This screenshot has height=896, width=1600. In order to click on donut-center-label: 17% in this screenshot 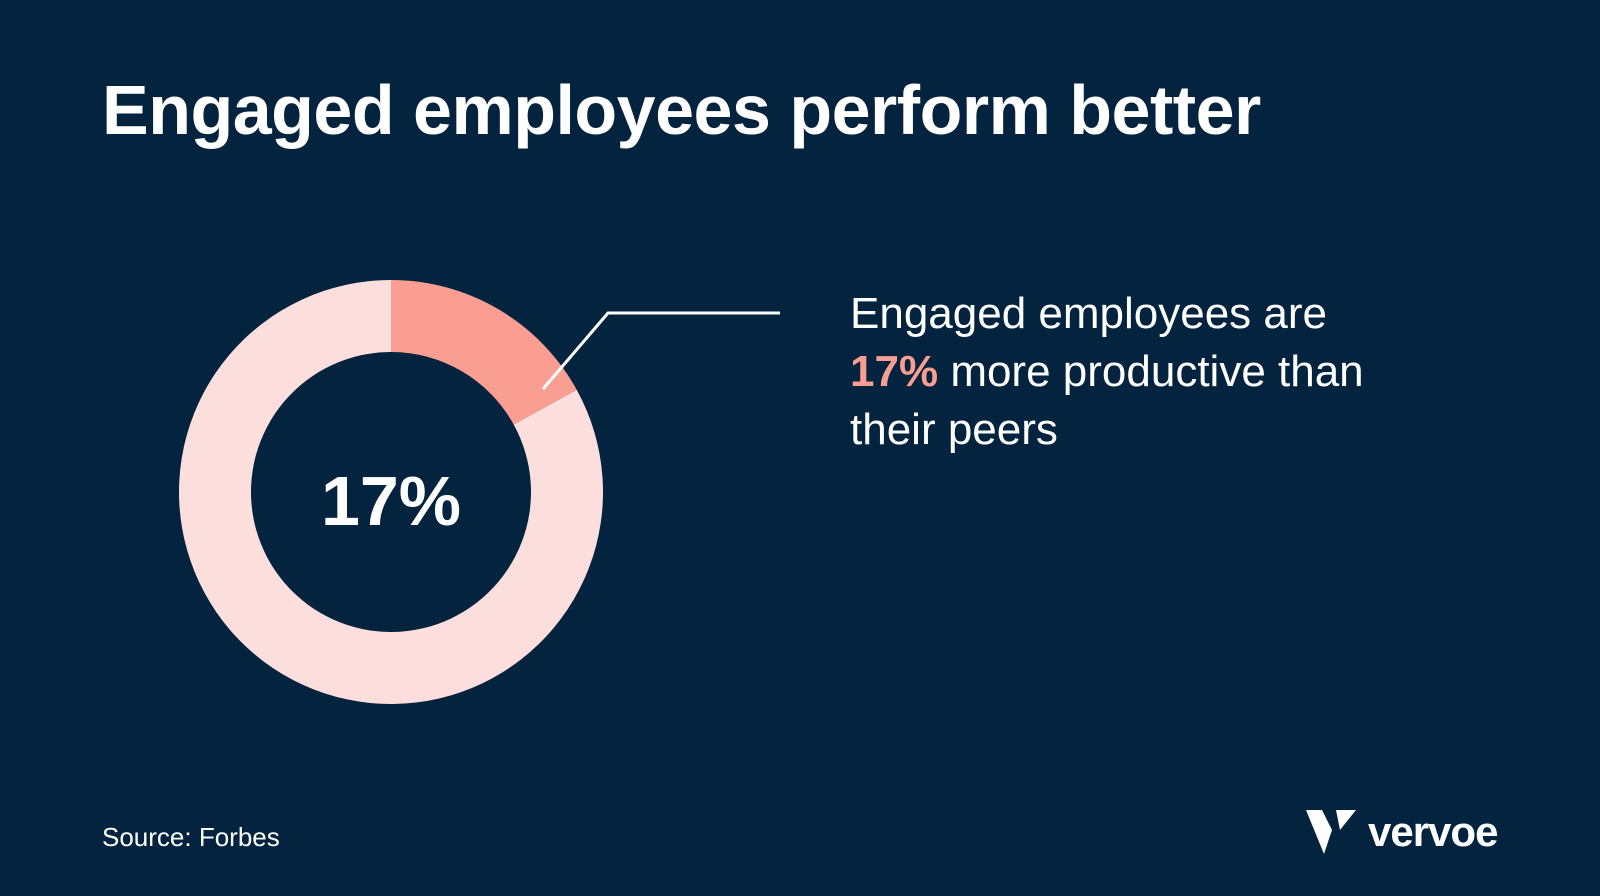, I will do `click(391, 501)`.